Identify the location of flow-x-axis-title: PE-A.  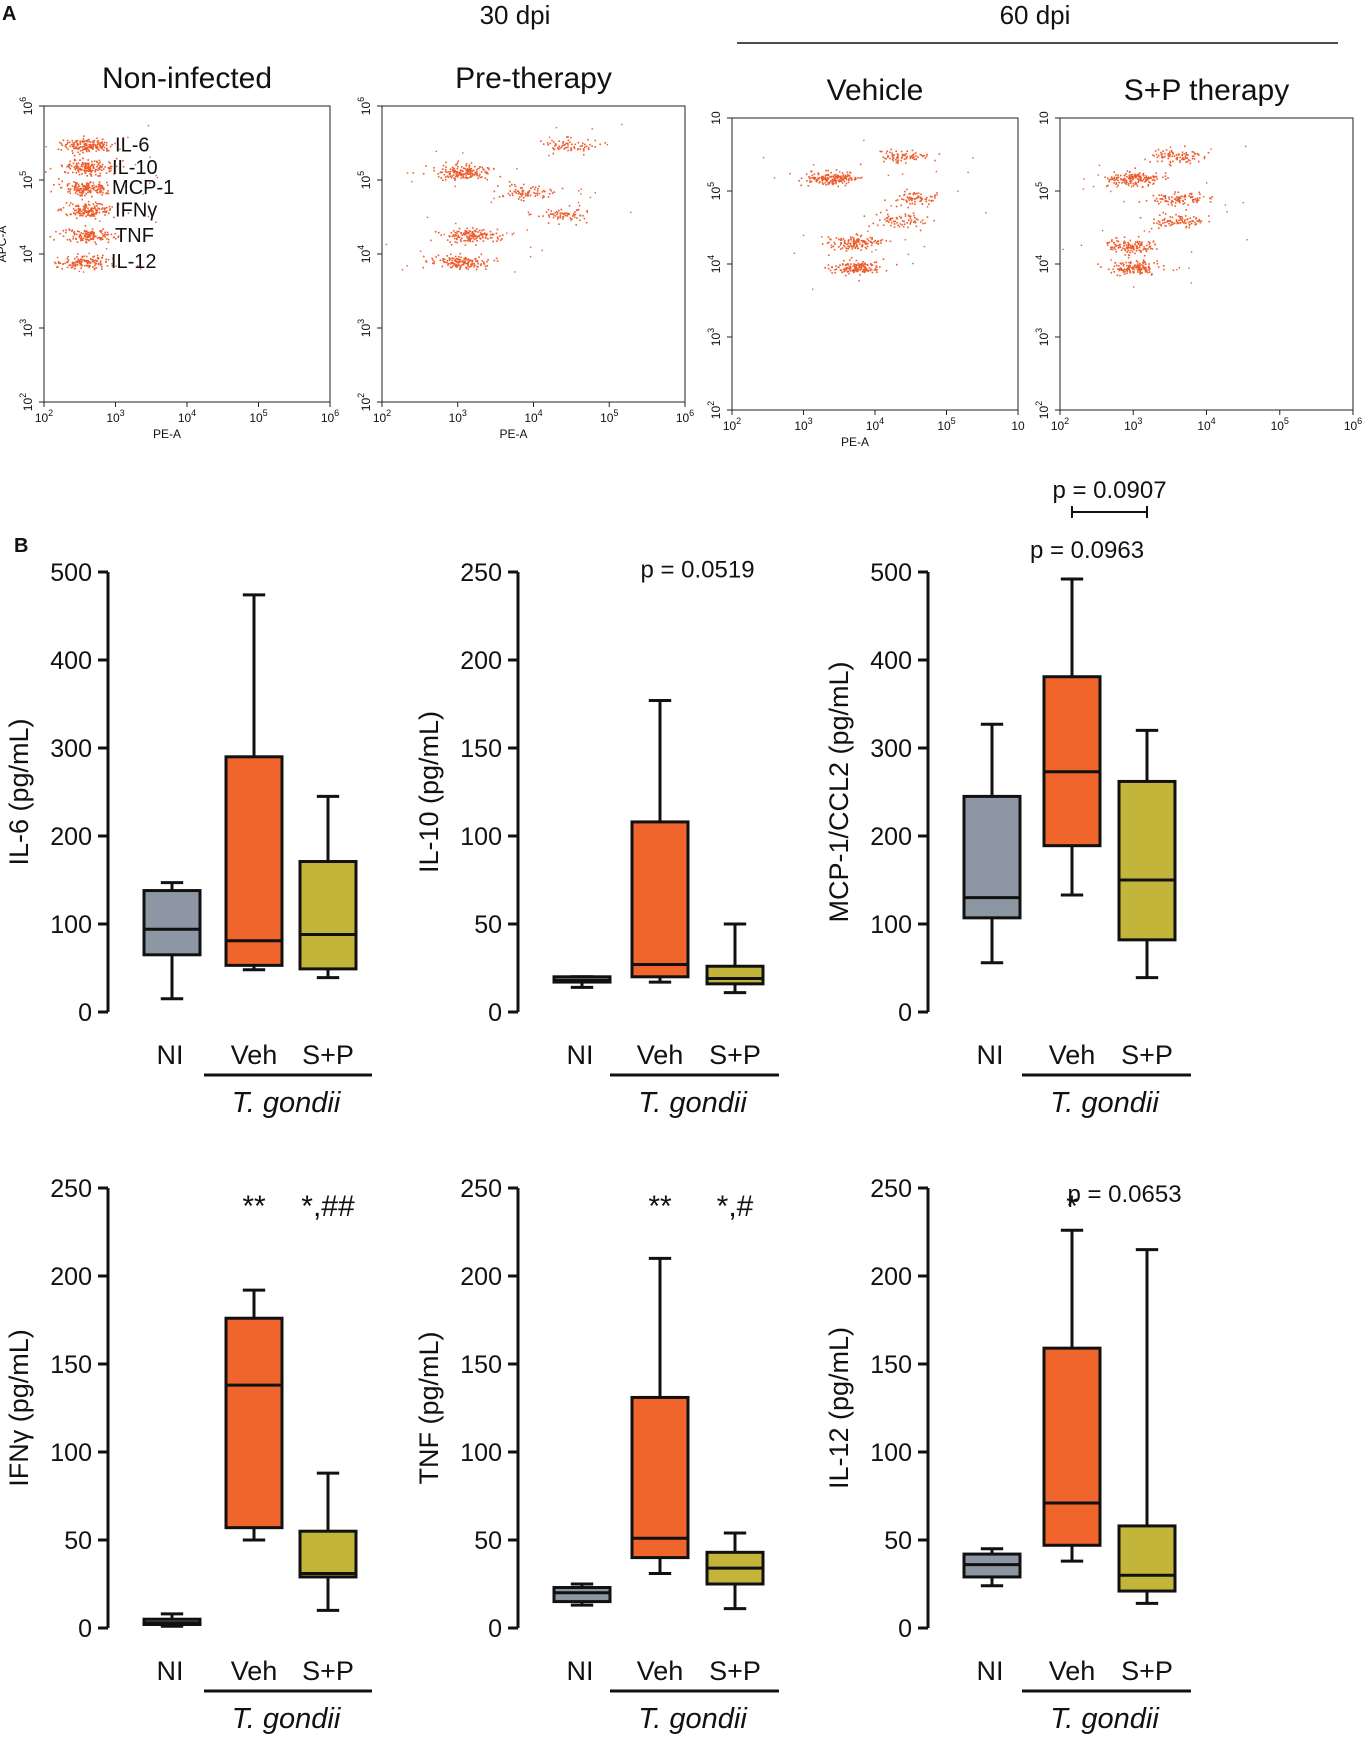
(855, 442).